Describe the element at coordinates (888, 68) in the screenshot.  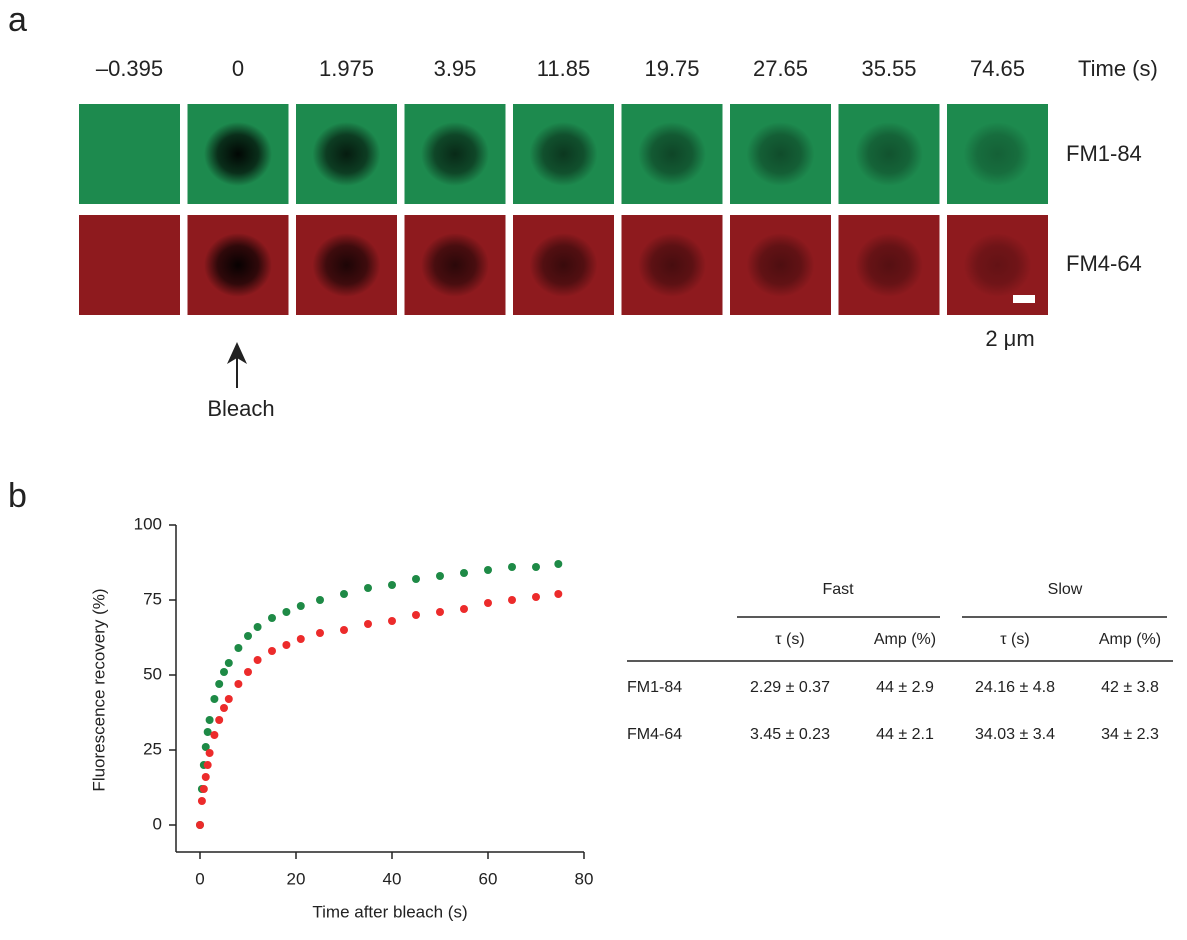
I see `time-tick-label: 35.55` at that location.